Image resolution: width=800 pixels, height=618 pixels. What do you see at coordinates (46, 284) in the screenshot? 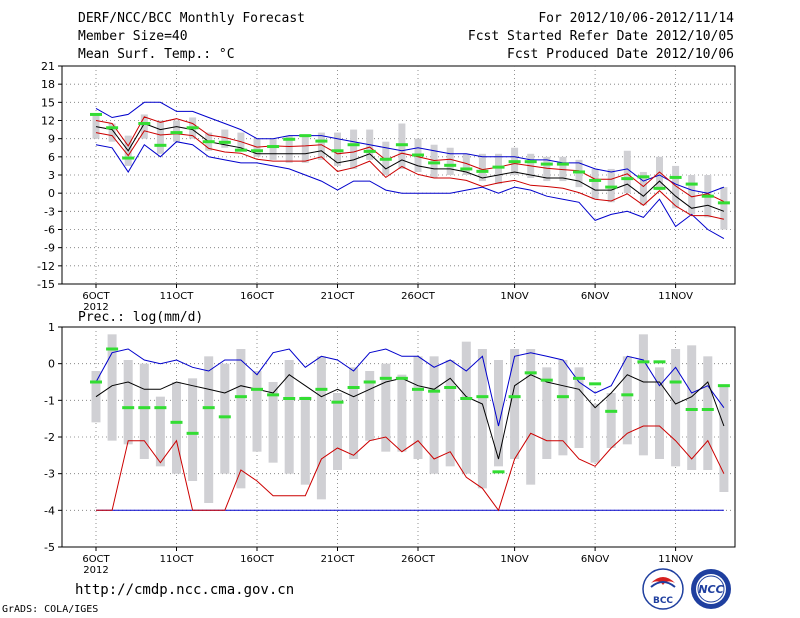
I see `y-tick-label: -15` at bounding box center [46, 284].